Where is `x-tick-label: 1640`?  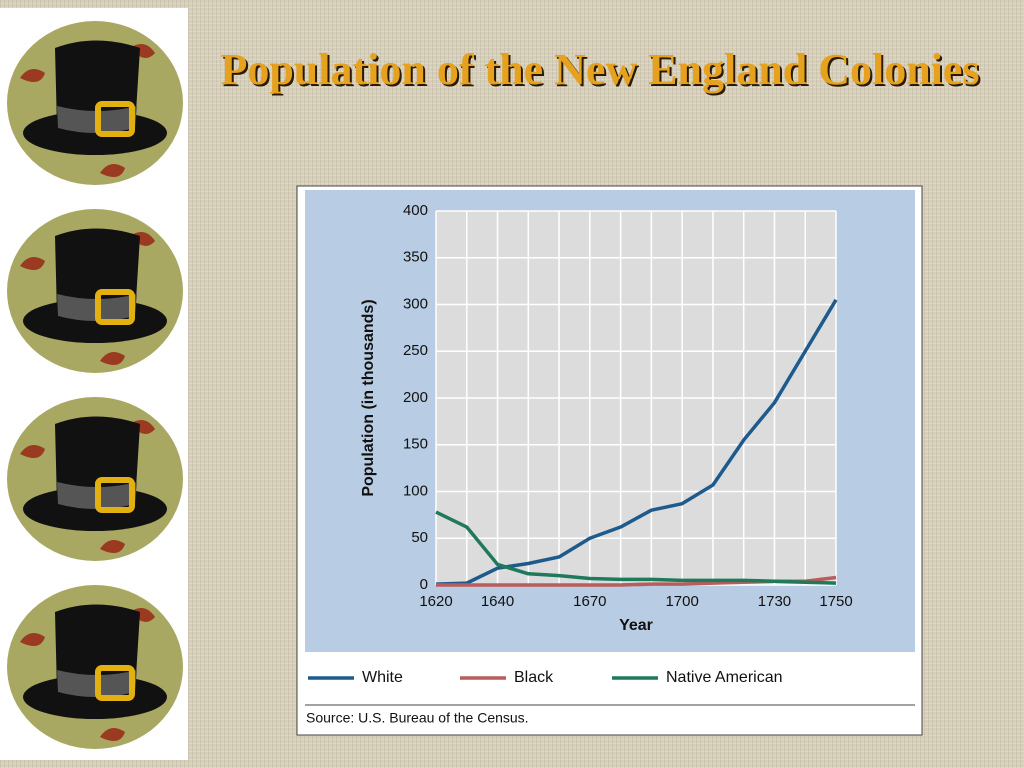
x-tick-label: 1640 is located at coordinates (497, 601).